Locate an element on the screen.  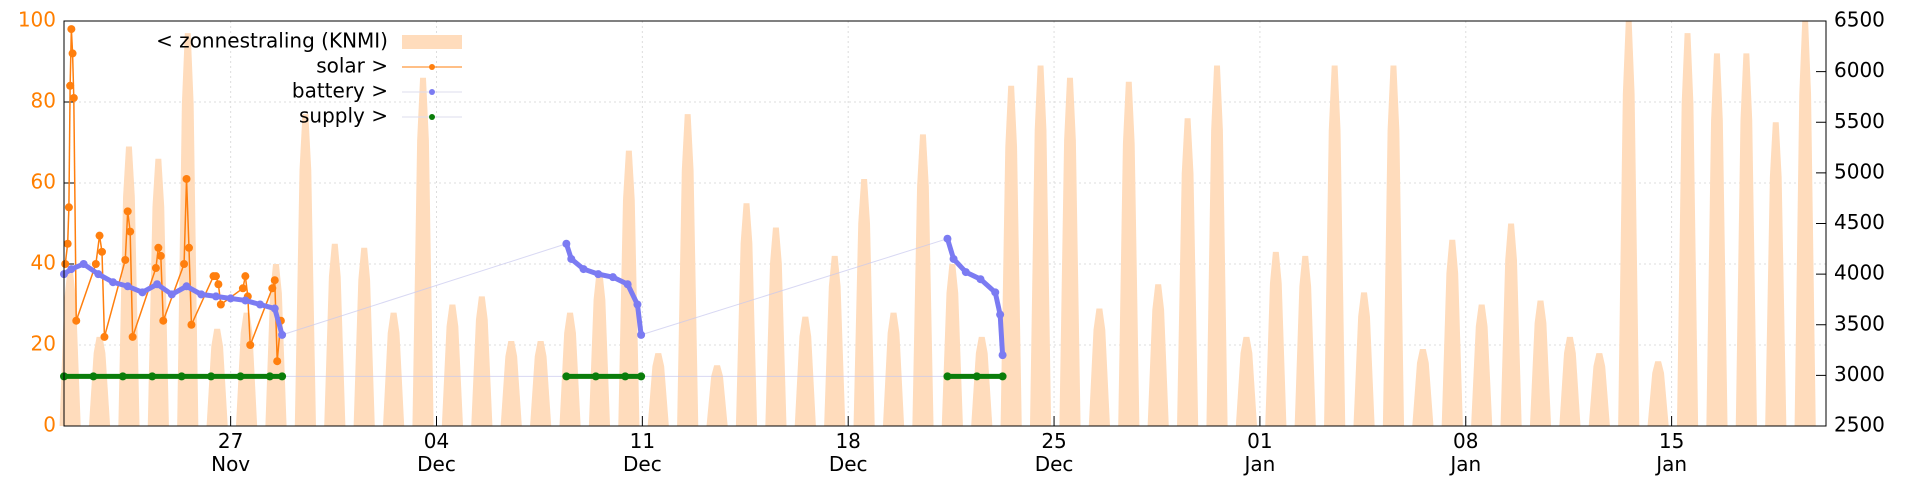
legend-label: solar > is located at coordinates (352, 66).